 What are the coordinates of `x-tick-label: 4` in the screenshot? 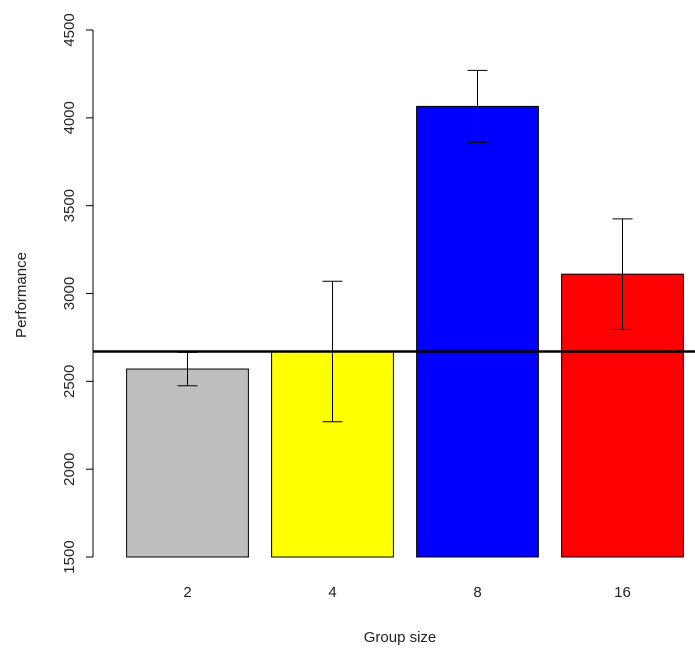 It's located at (332, 592).